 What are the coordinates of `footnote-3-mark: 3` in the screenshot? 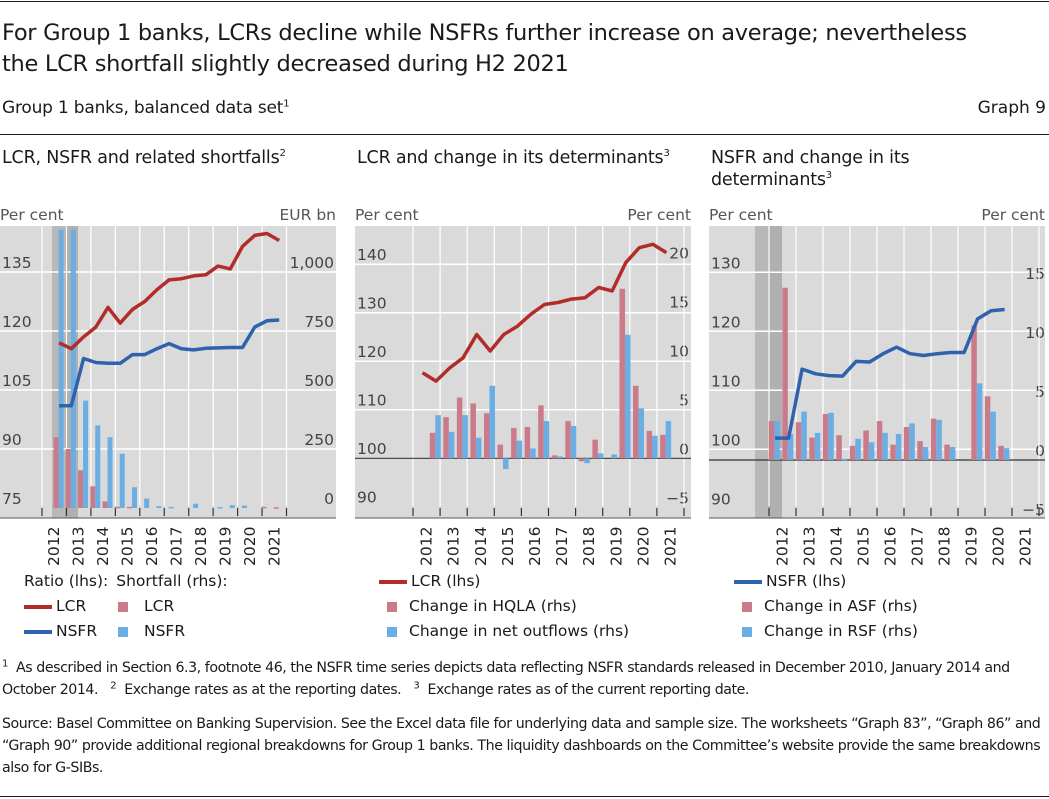 It's located at (416, 686).